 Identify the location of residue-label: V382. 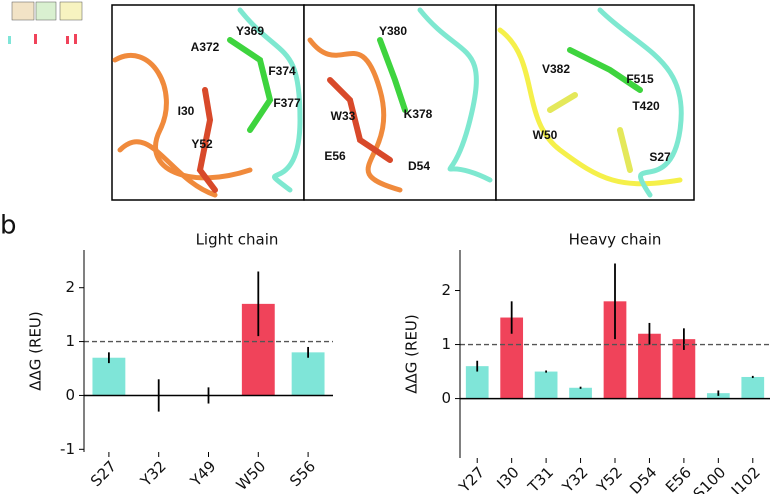
(556, 69).